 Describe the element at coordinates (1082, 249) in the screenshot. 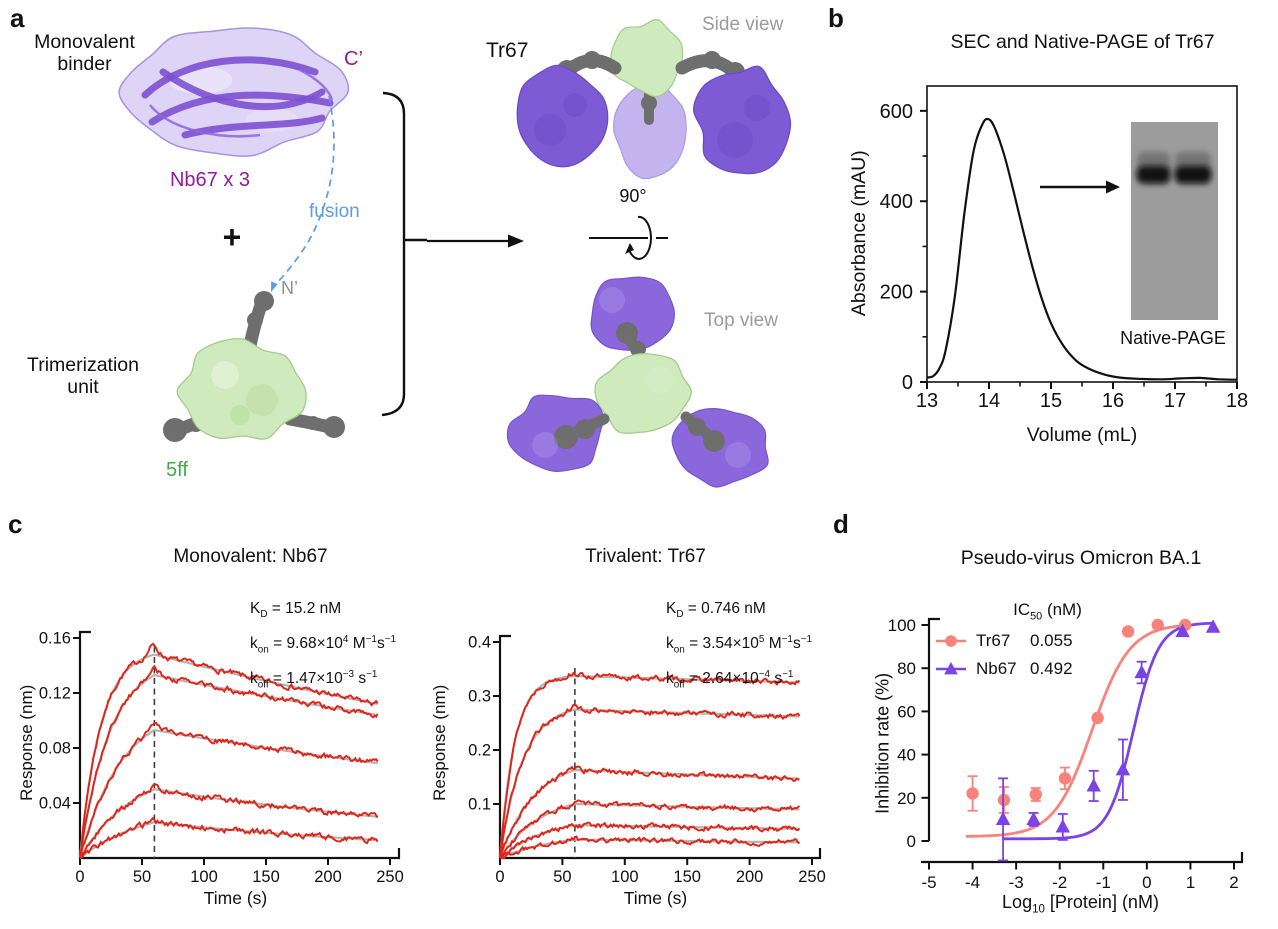

I see `sec-curve` at that location.